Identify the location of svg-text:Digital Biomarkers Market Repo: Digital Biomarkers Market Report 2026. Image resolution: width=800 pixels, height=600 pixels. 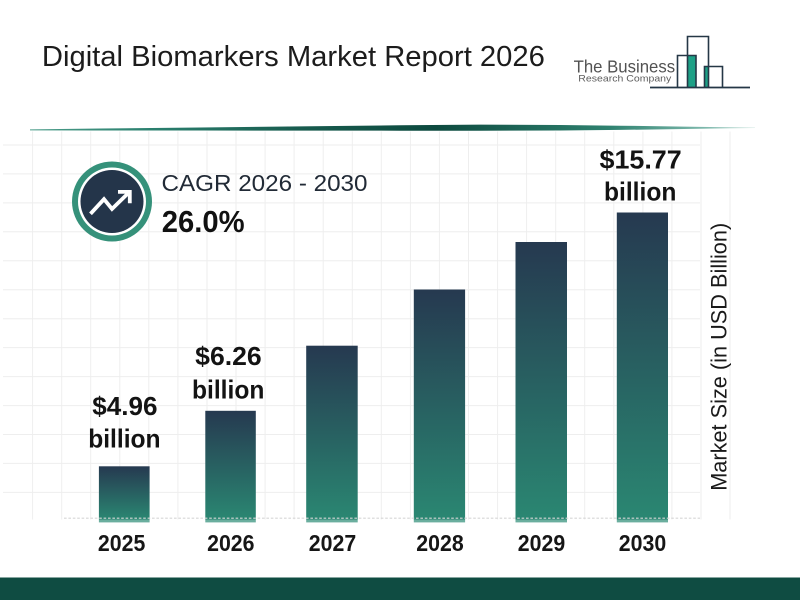
(293, 57).